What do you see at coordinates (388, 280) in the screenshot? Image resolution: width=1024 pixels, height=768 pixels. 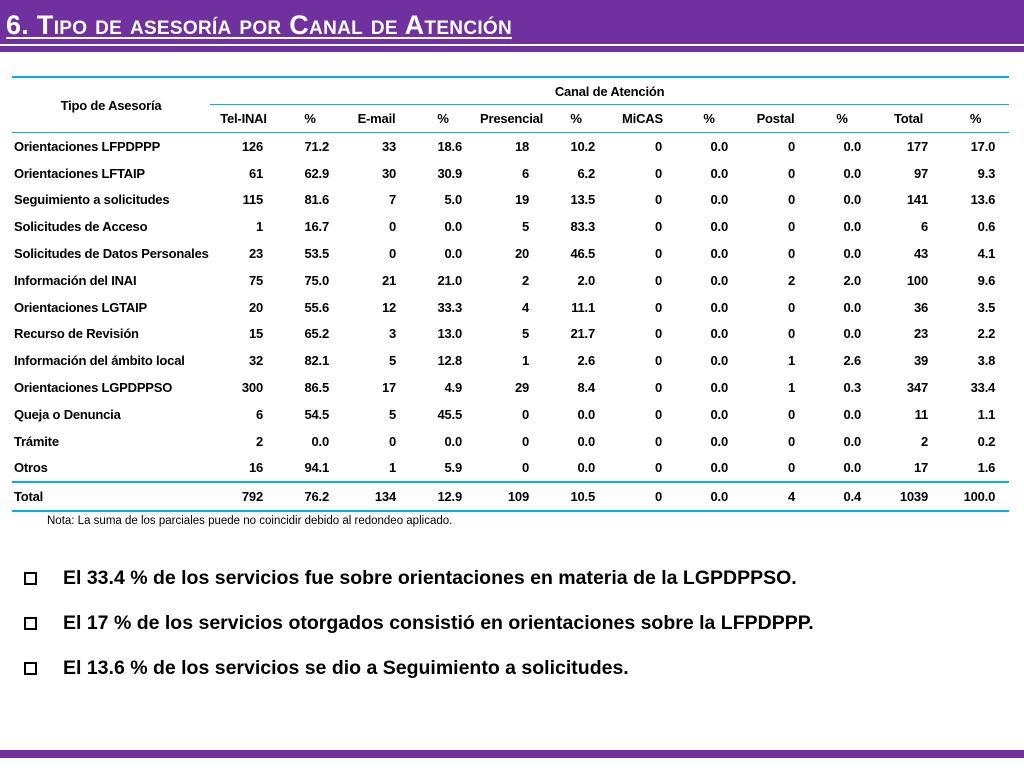 I see `table-cell: 21` at bounding box center [388, 280].